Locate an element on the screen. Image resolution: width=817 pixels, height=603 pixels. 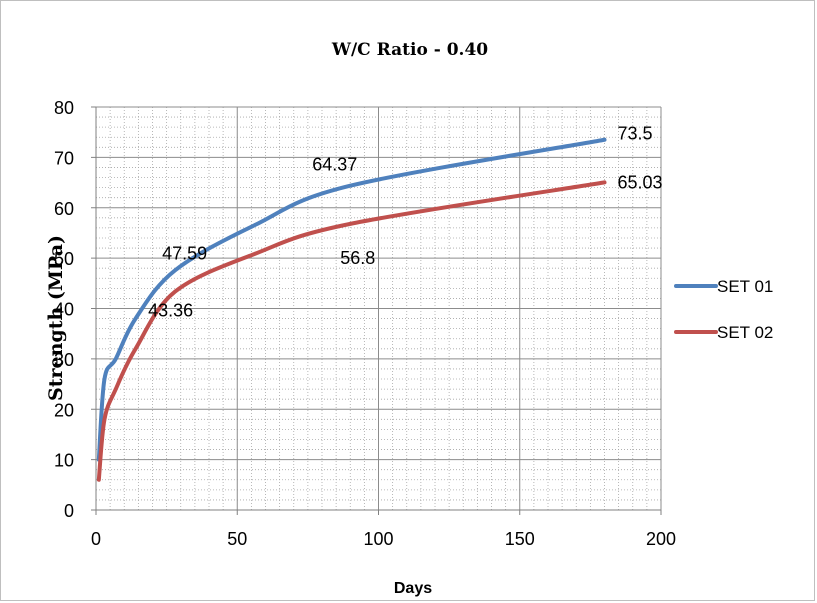
legend: SET 01 SET 02 is located at coordinates (723, 309).